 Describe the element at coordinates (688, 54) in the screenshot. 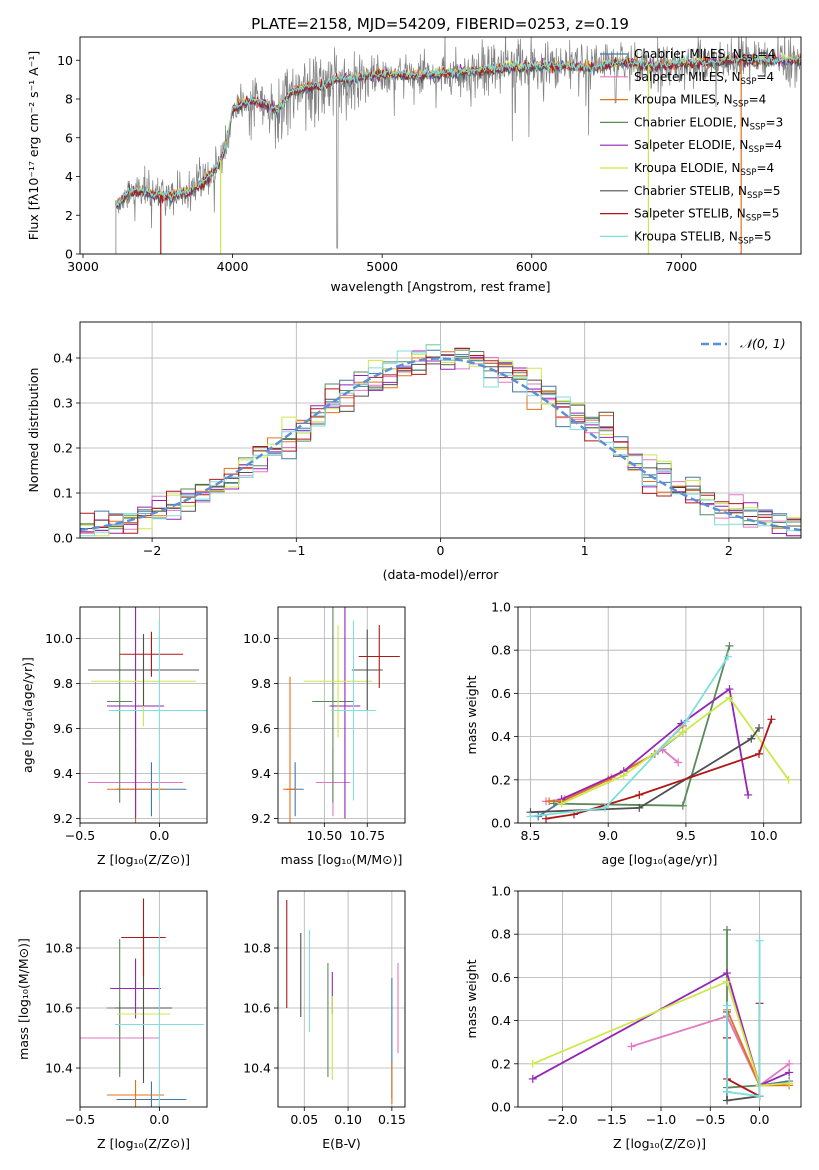

I see `legend-label-main: Chabrier MILES, N` at that location.